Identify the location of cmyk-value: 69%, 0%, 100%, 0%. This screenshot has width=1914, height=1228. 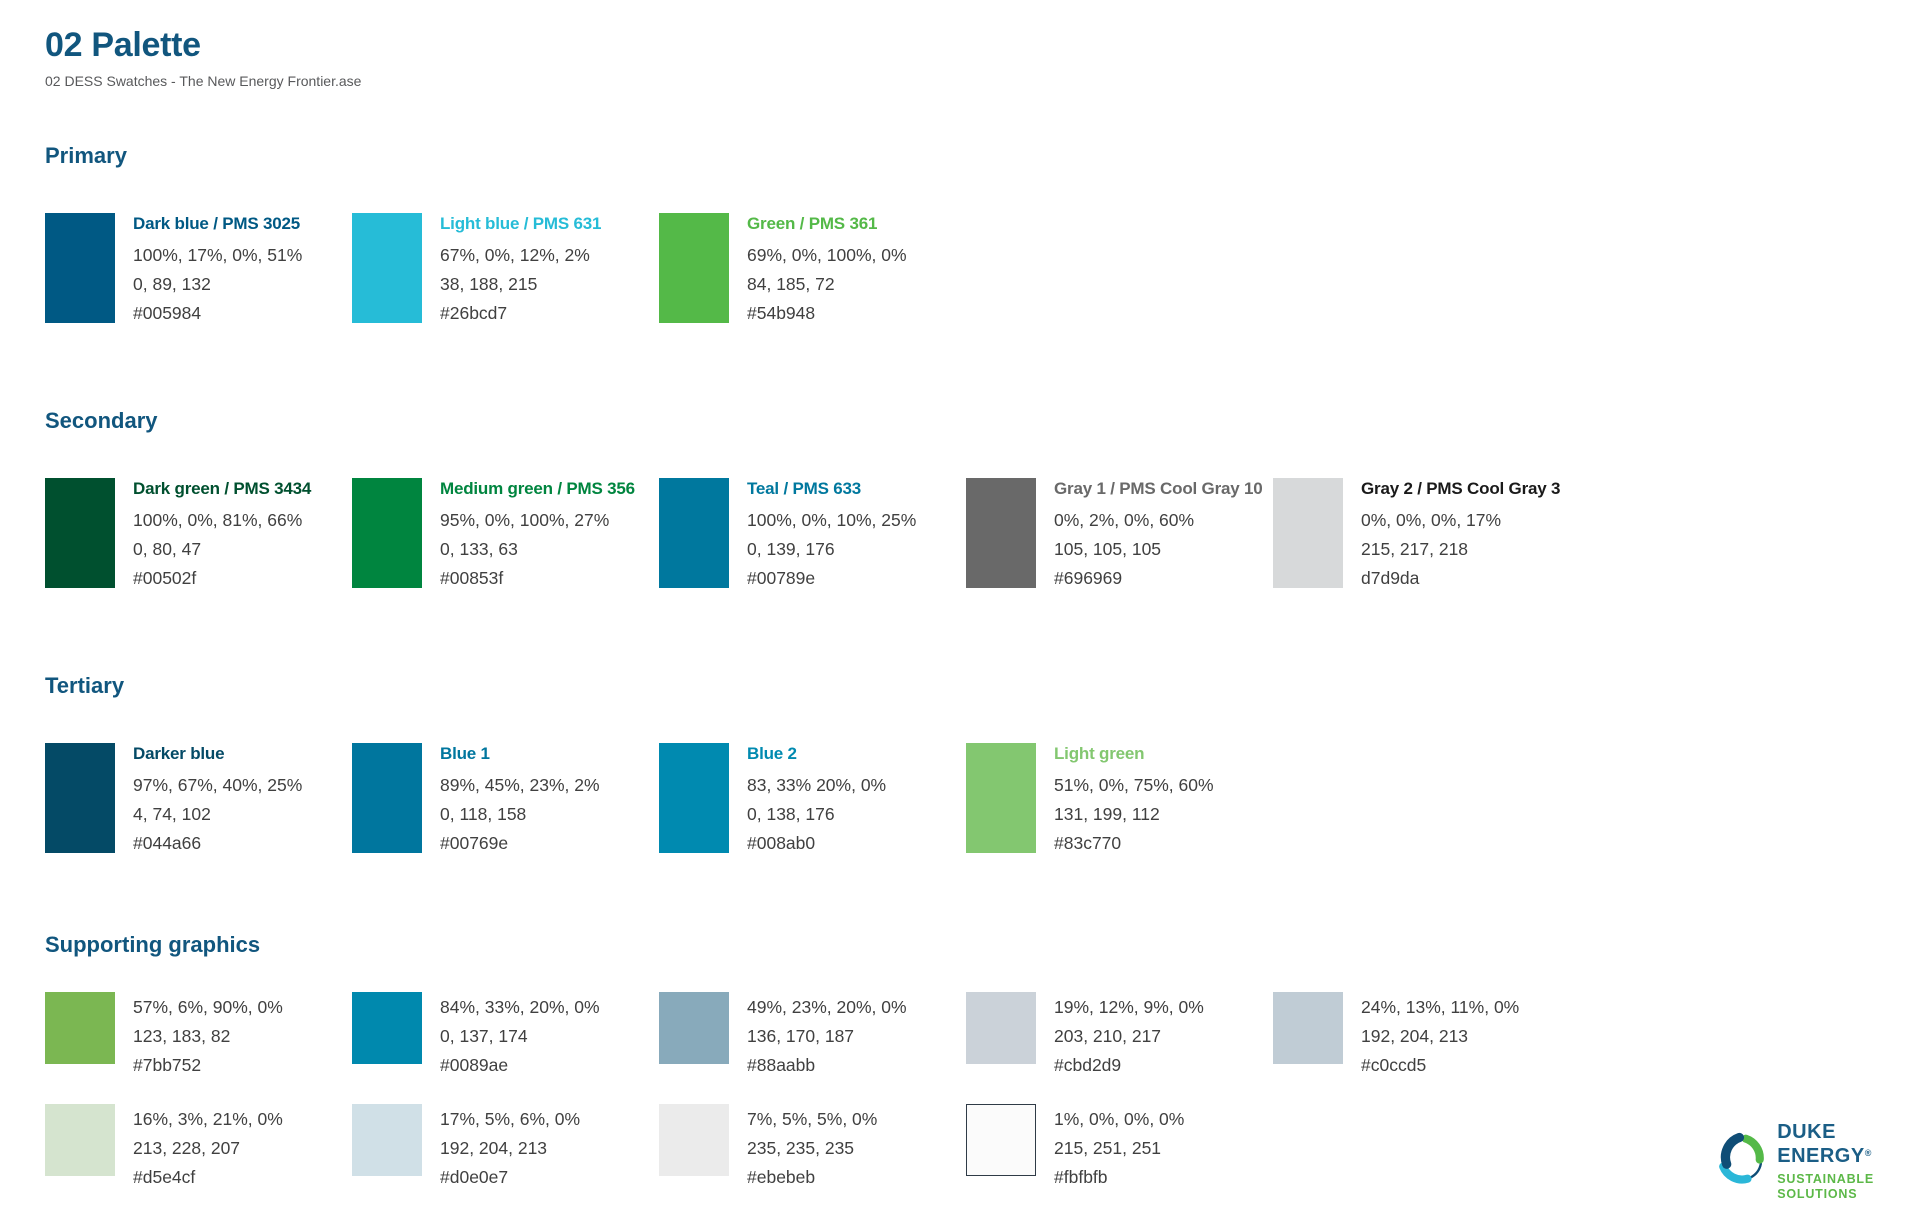
(827, 255).